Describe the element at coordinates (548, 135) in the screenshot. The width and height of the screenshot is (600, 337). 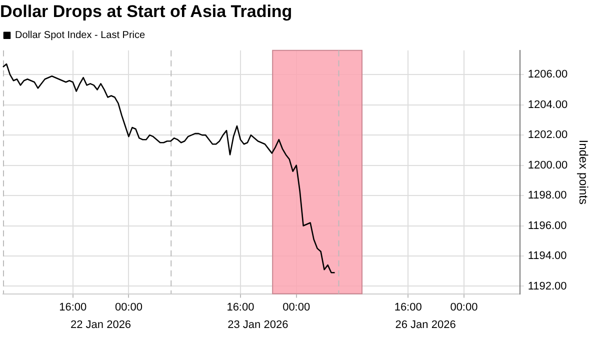
I see `y-tick-label: 1202.00` at that location.